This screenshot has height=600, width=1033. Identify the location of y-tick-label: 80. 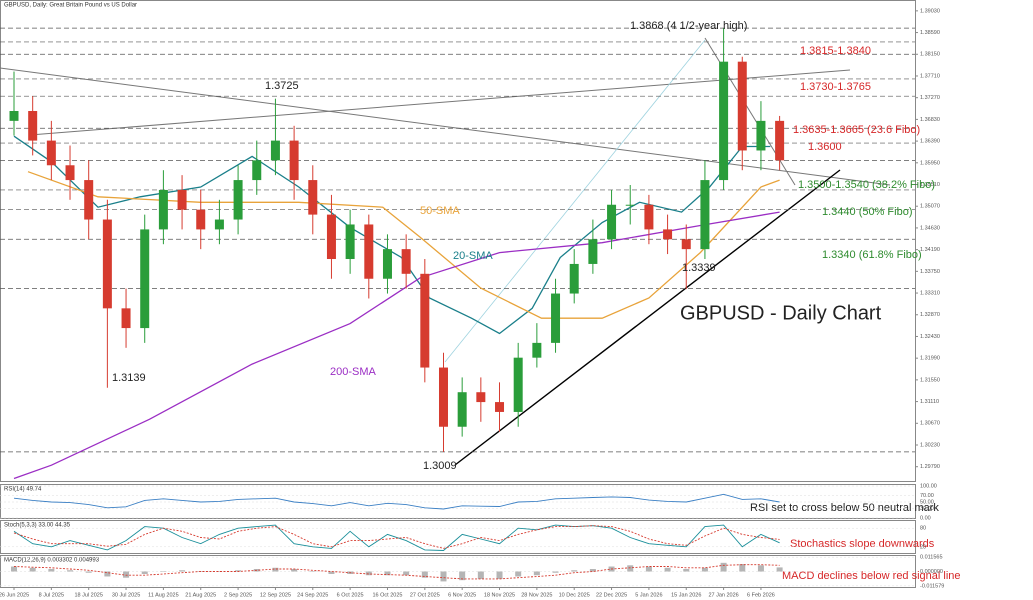
(923, 529).